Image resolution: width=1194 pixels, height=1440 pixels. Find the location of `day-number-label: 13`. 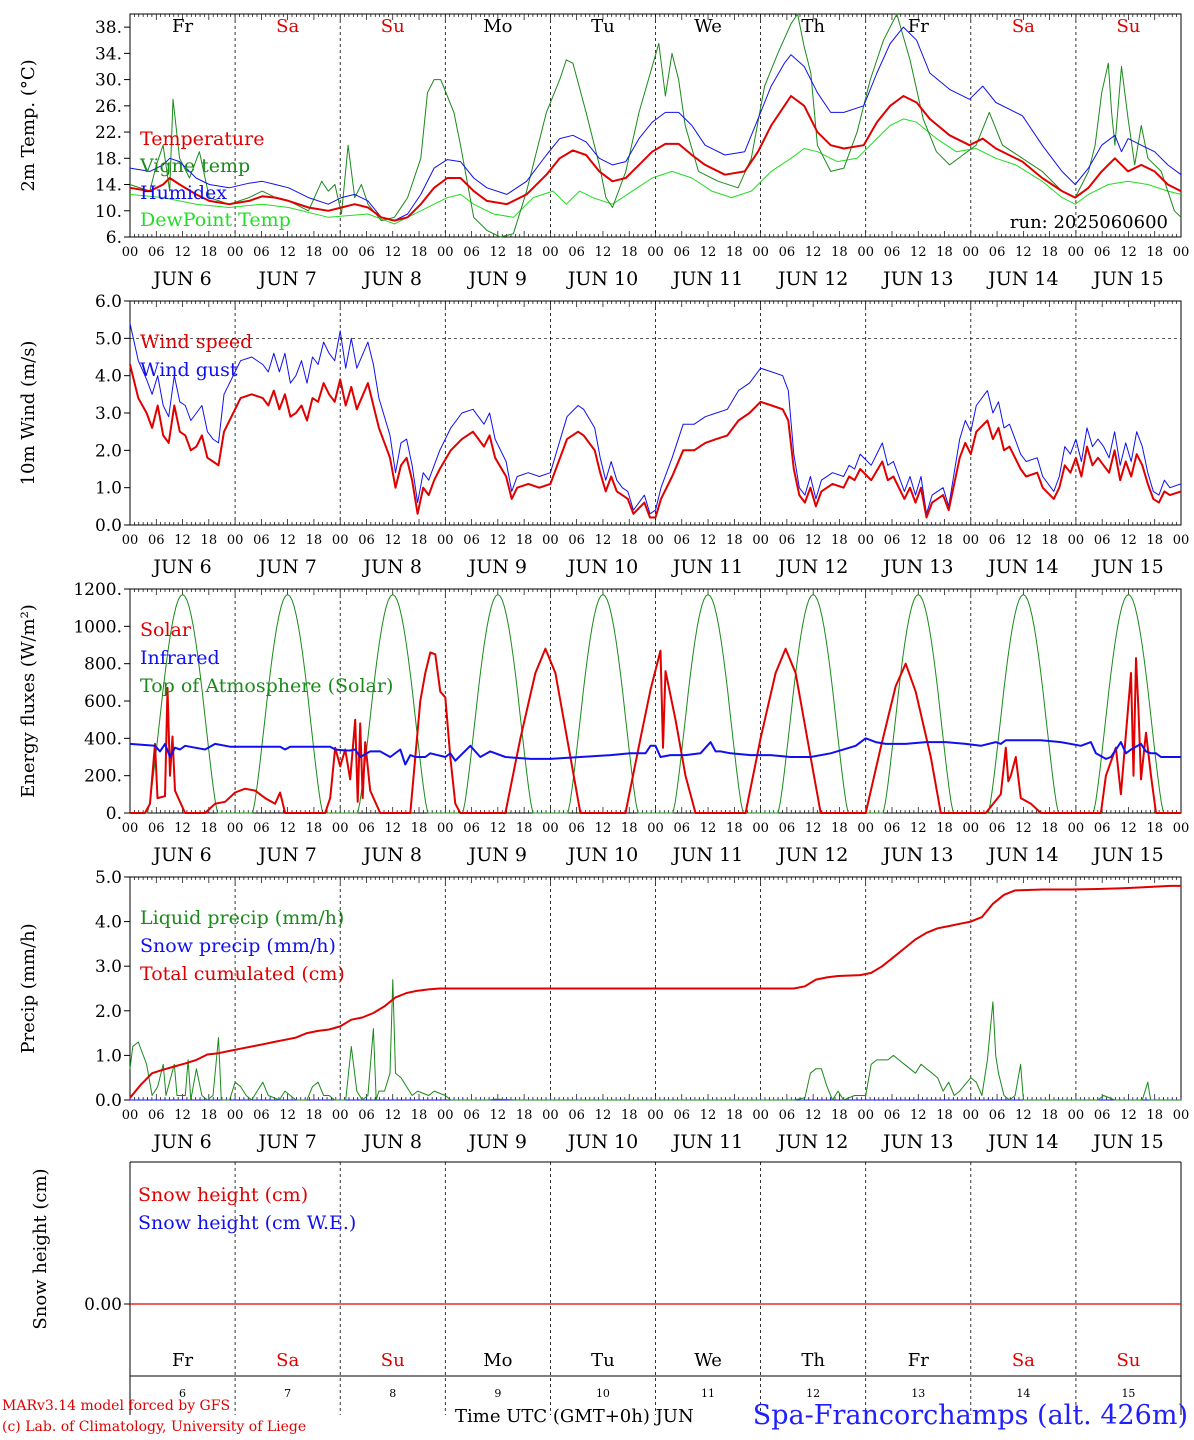

day-number-label: 13 is located at coordinates (918, 1393).